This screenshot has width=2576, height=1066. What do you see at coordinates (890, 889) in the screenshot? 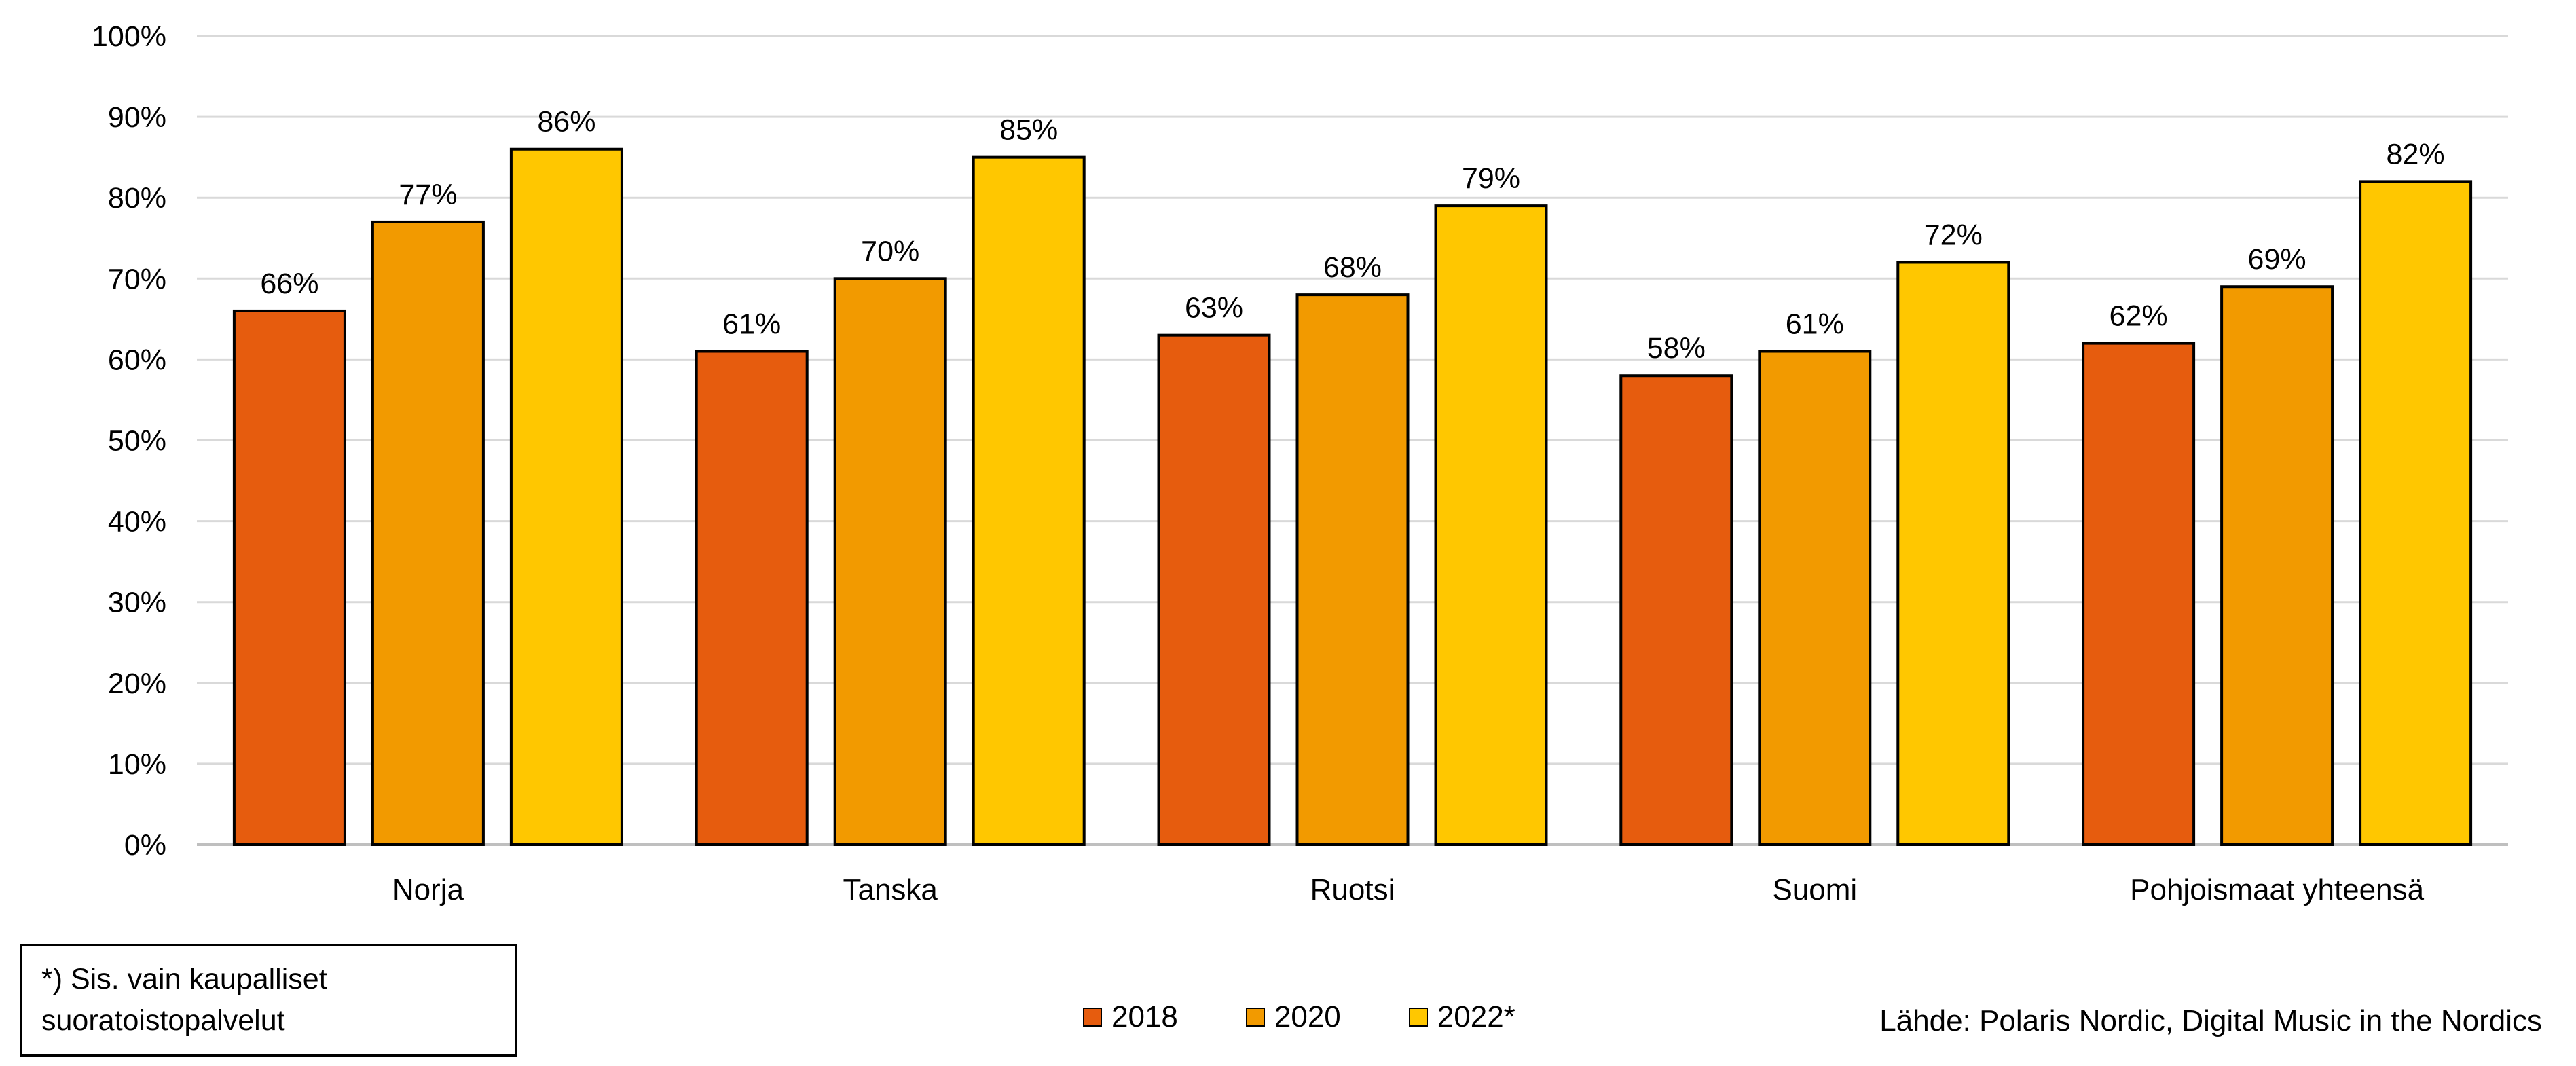
I see `x-tick-label: Tanska` at bounding box center [890, 889].